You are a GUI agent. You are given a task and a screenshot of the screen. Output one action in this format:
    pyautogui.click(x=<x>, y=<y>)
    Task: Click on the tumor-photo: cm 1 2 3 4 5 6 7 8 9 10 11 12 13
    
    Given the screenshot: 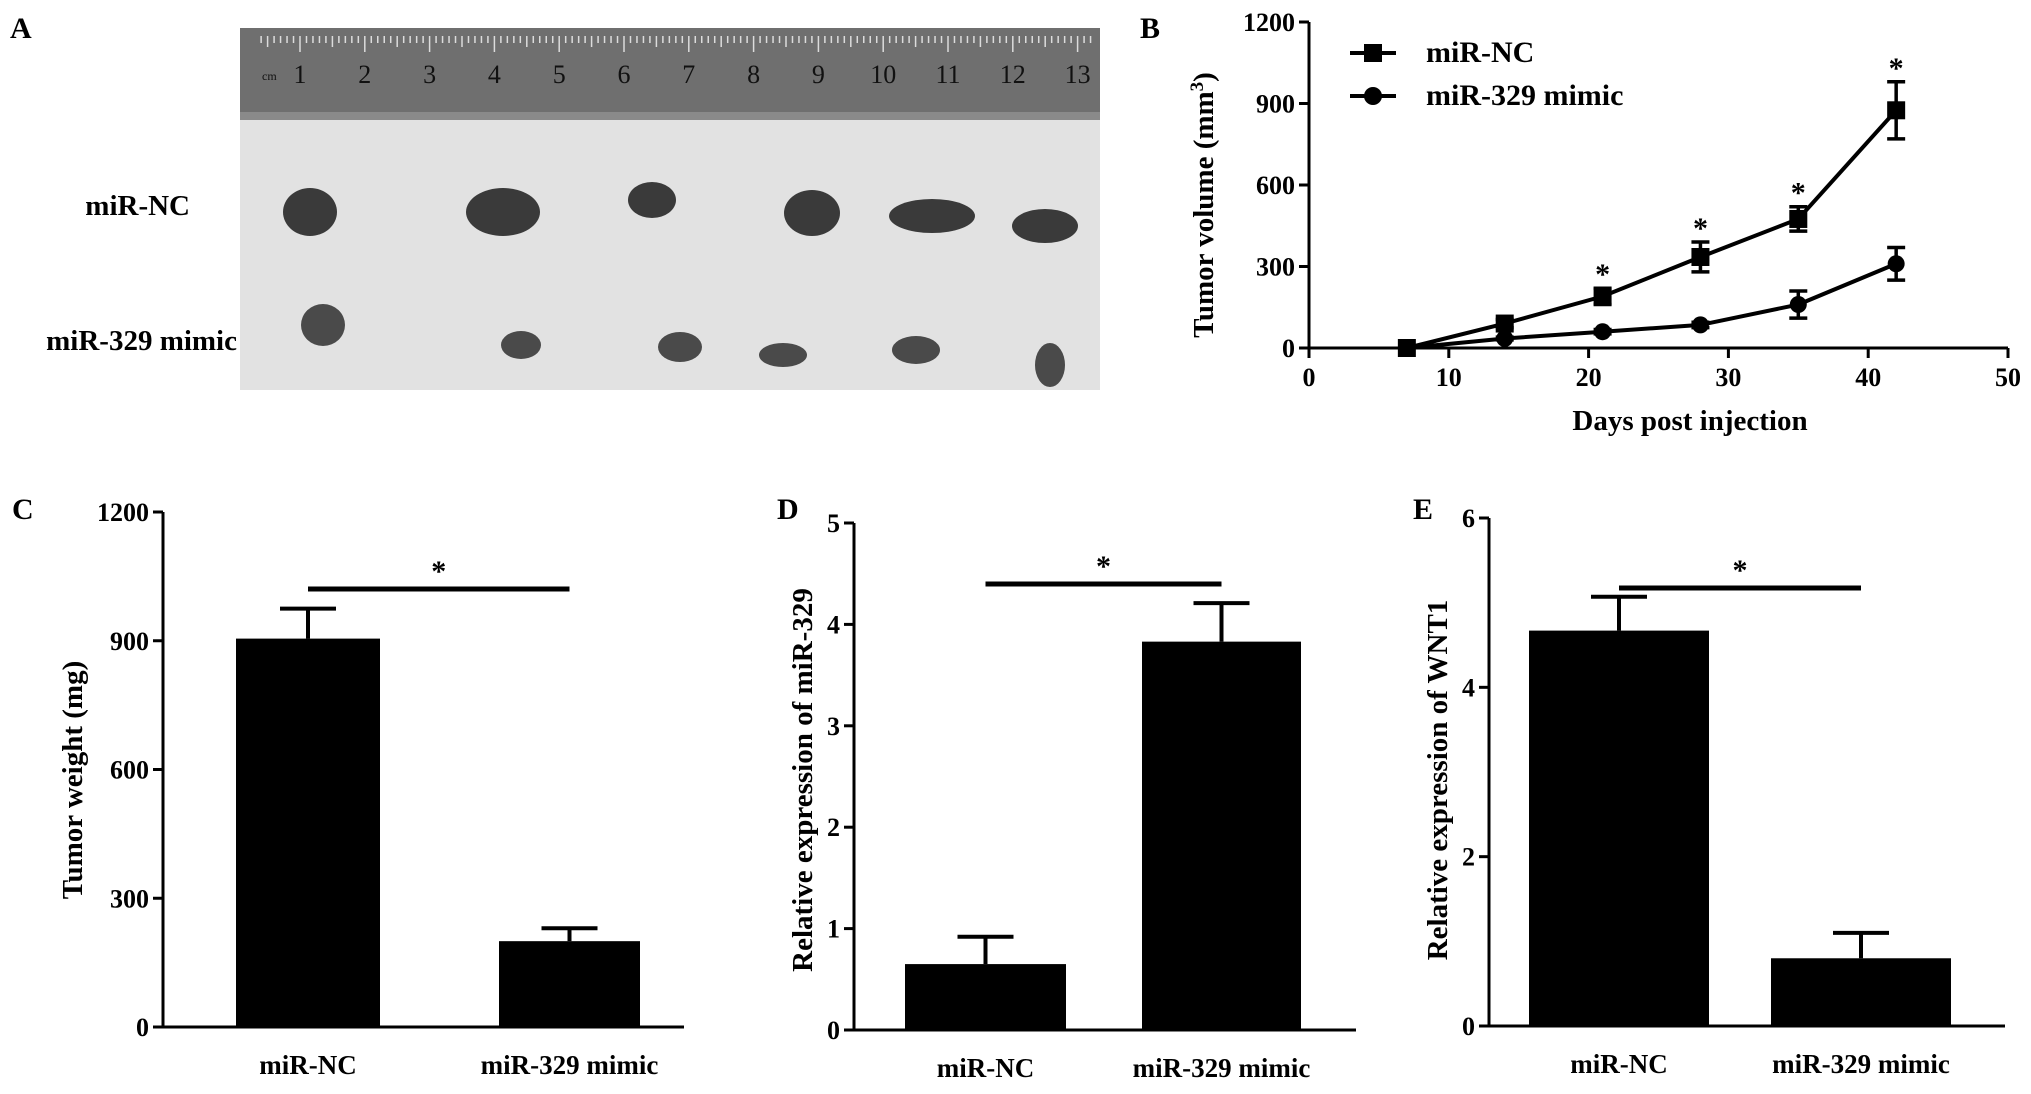 What is the action you would take?
    pyautogui.click(x=670, y=209)
    